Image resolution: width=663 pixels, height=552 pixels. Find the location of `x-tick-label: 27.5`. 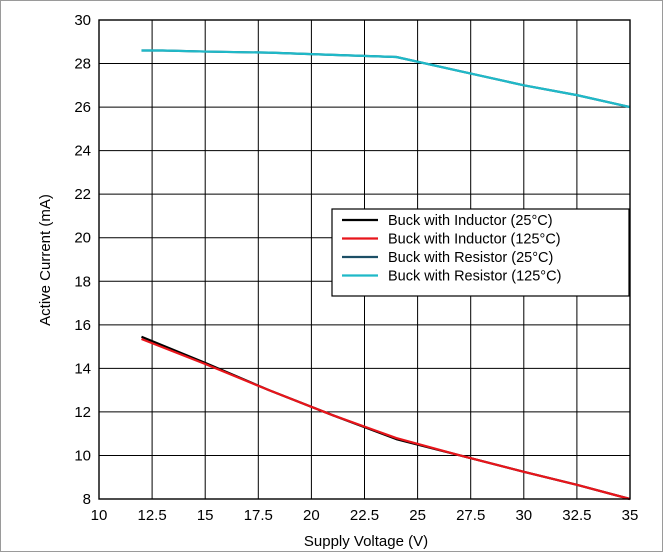

x-tick-label: 27.5 is located at coordinates (470, 515).